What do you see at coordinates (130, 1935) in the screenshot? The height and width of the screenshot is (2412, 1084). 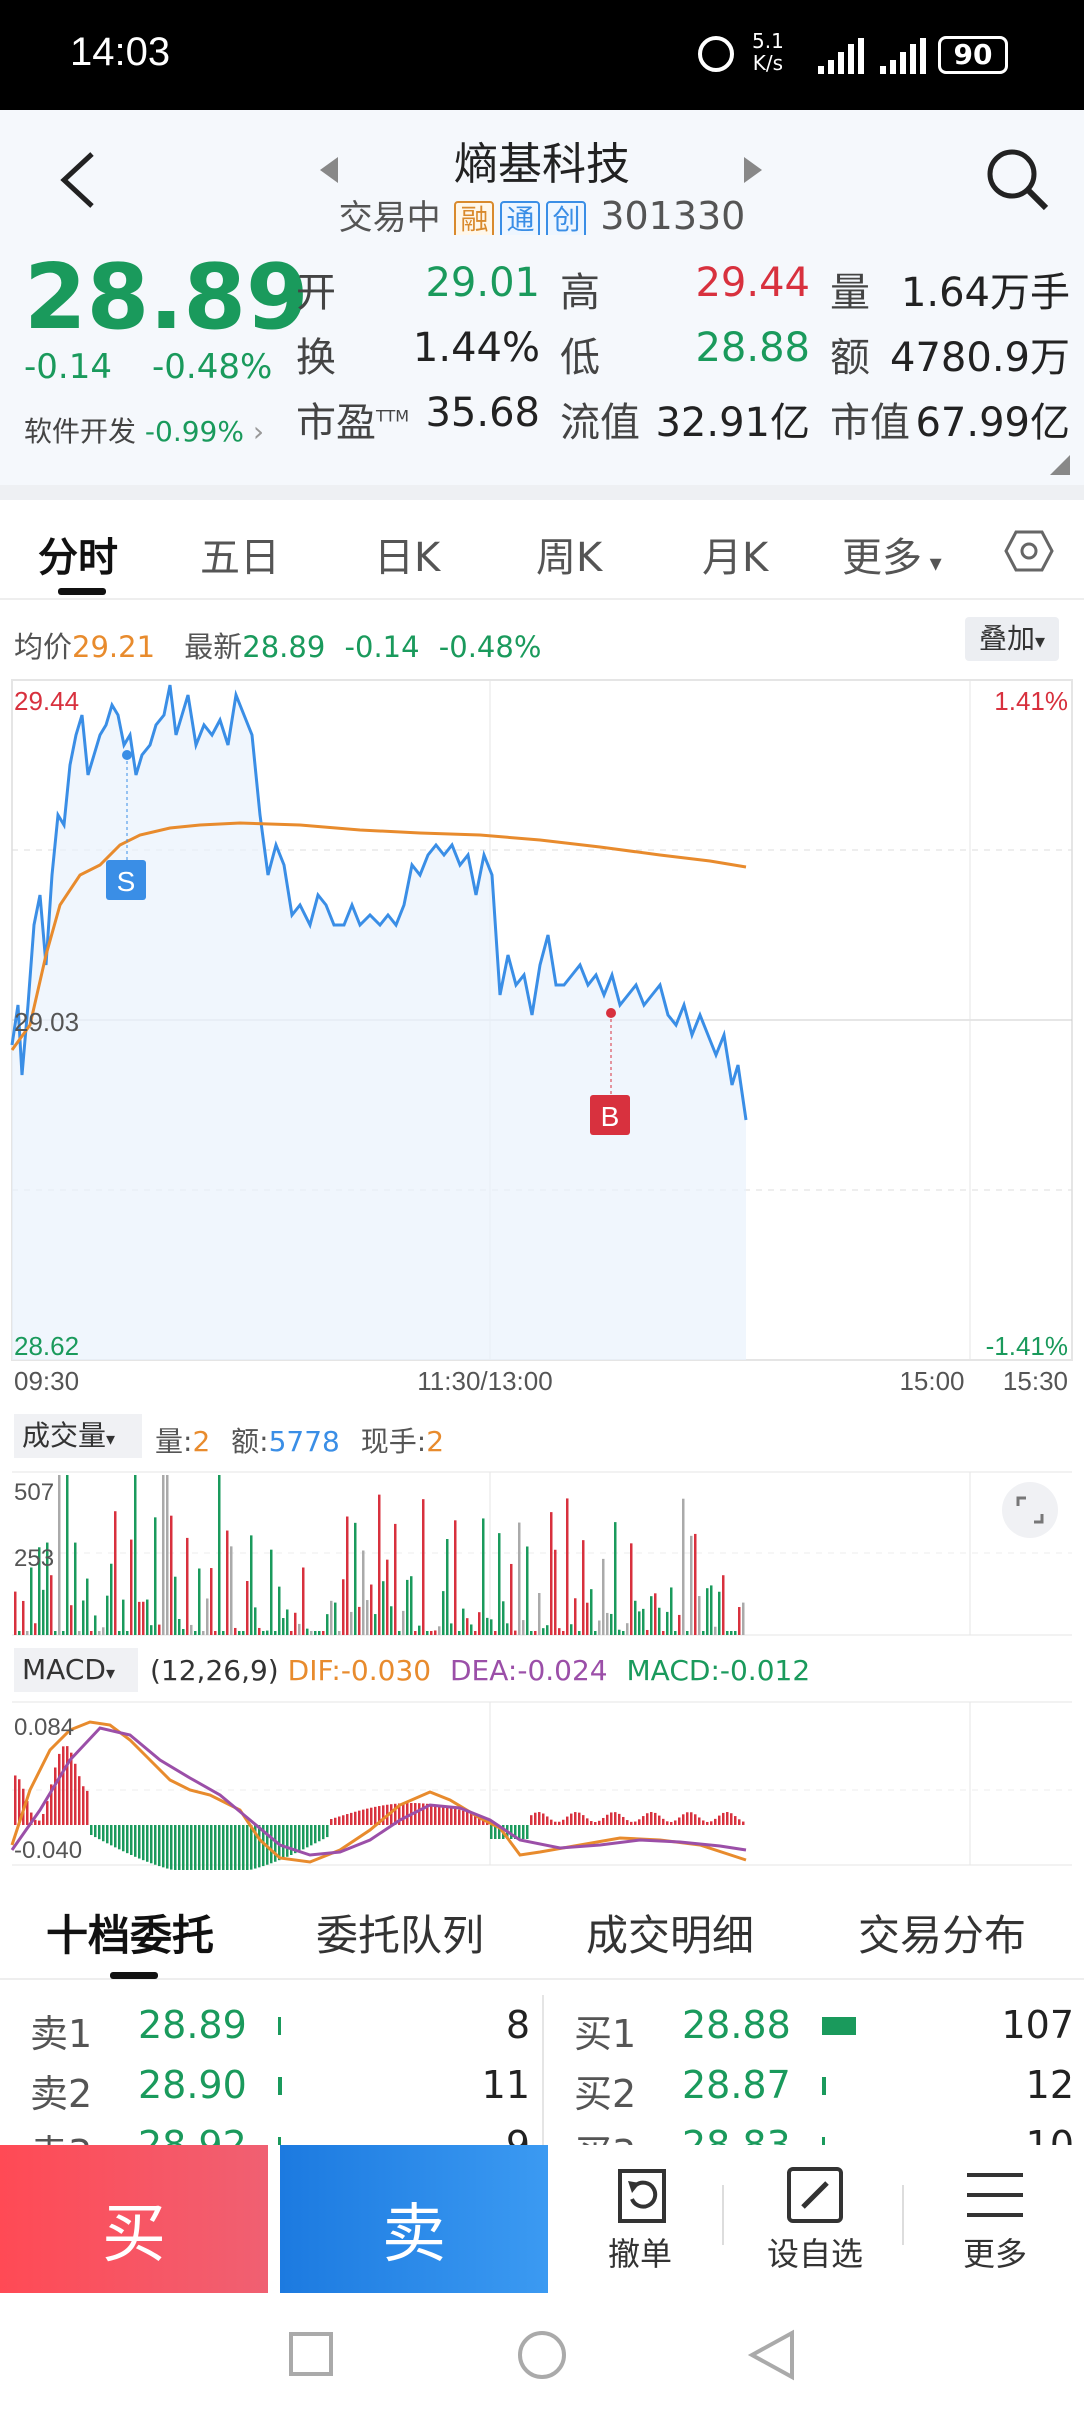 I see `tab-ten-level: 十档委托` at bounding box center [130, 1935].